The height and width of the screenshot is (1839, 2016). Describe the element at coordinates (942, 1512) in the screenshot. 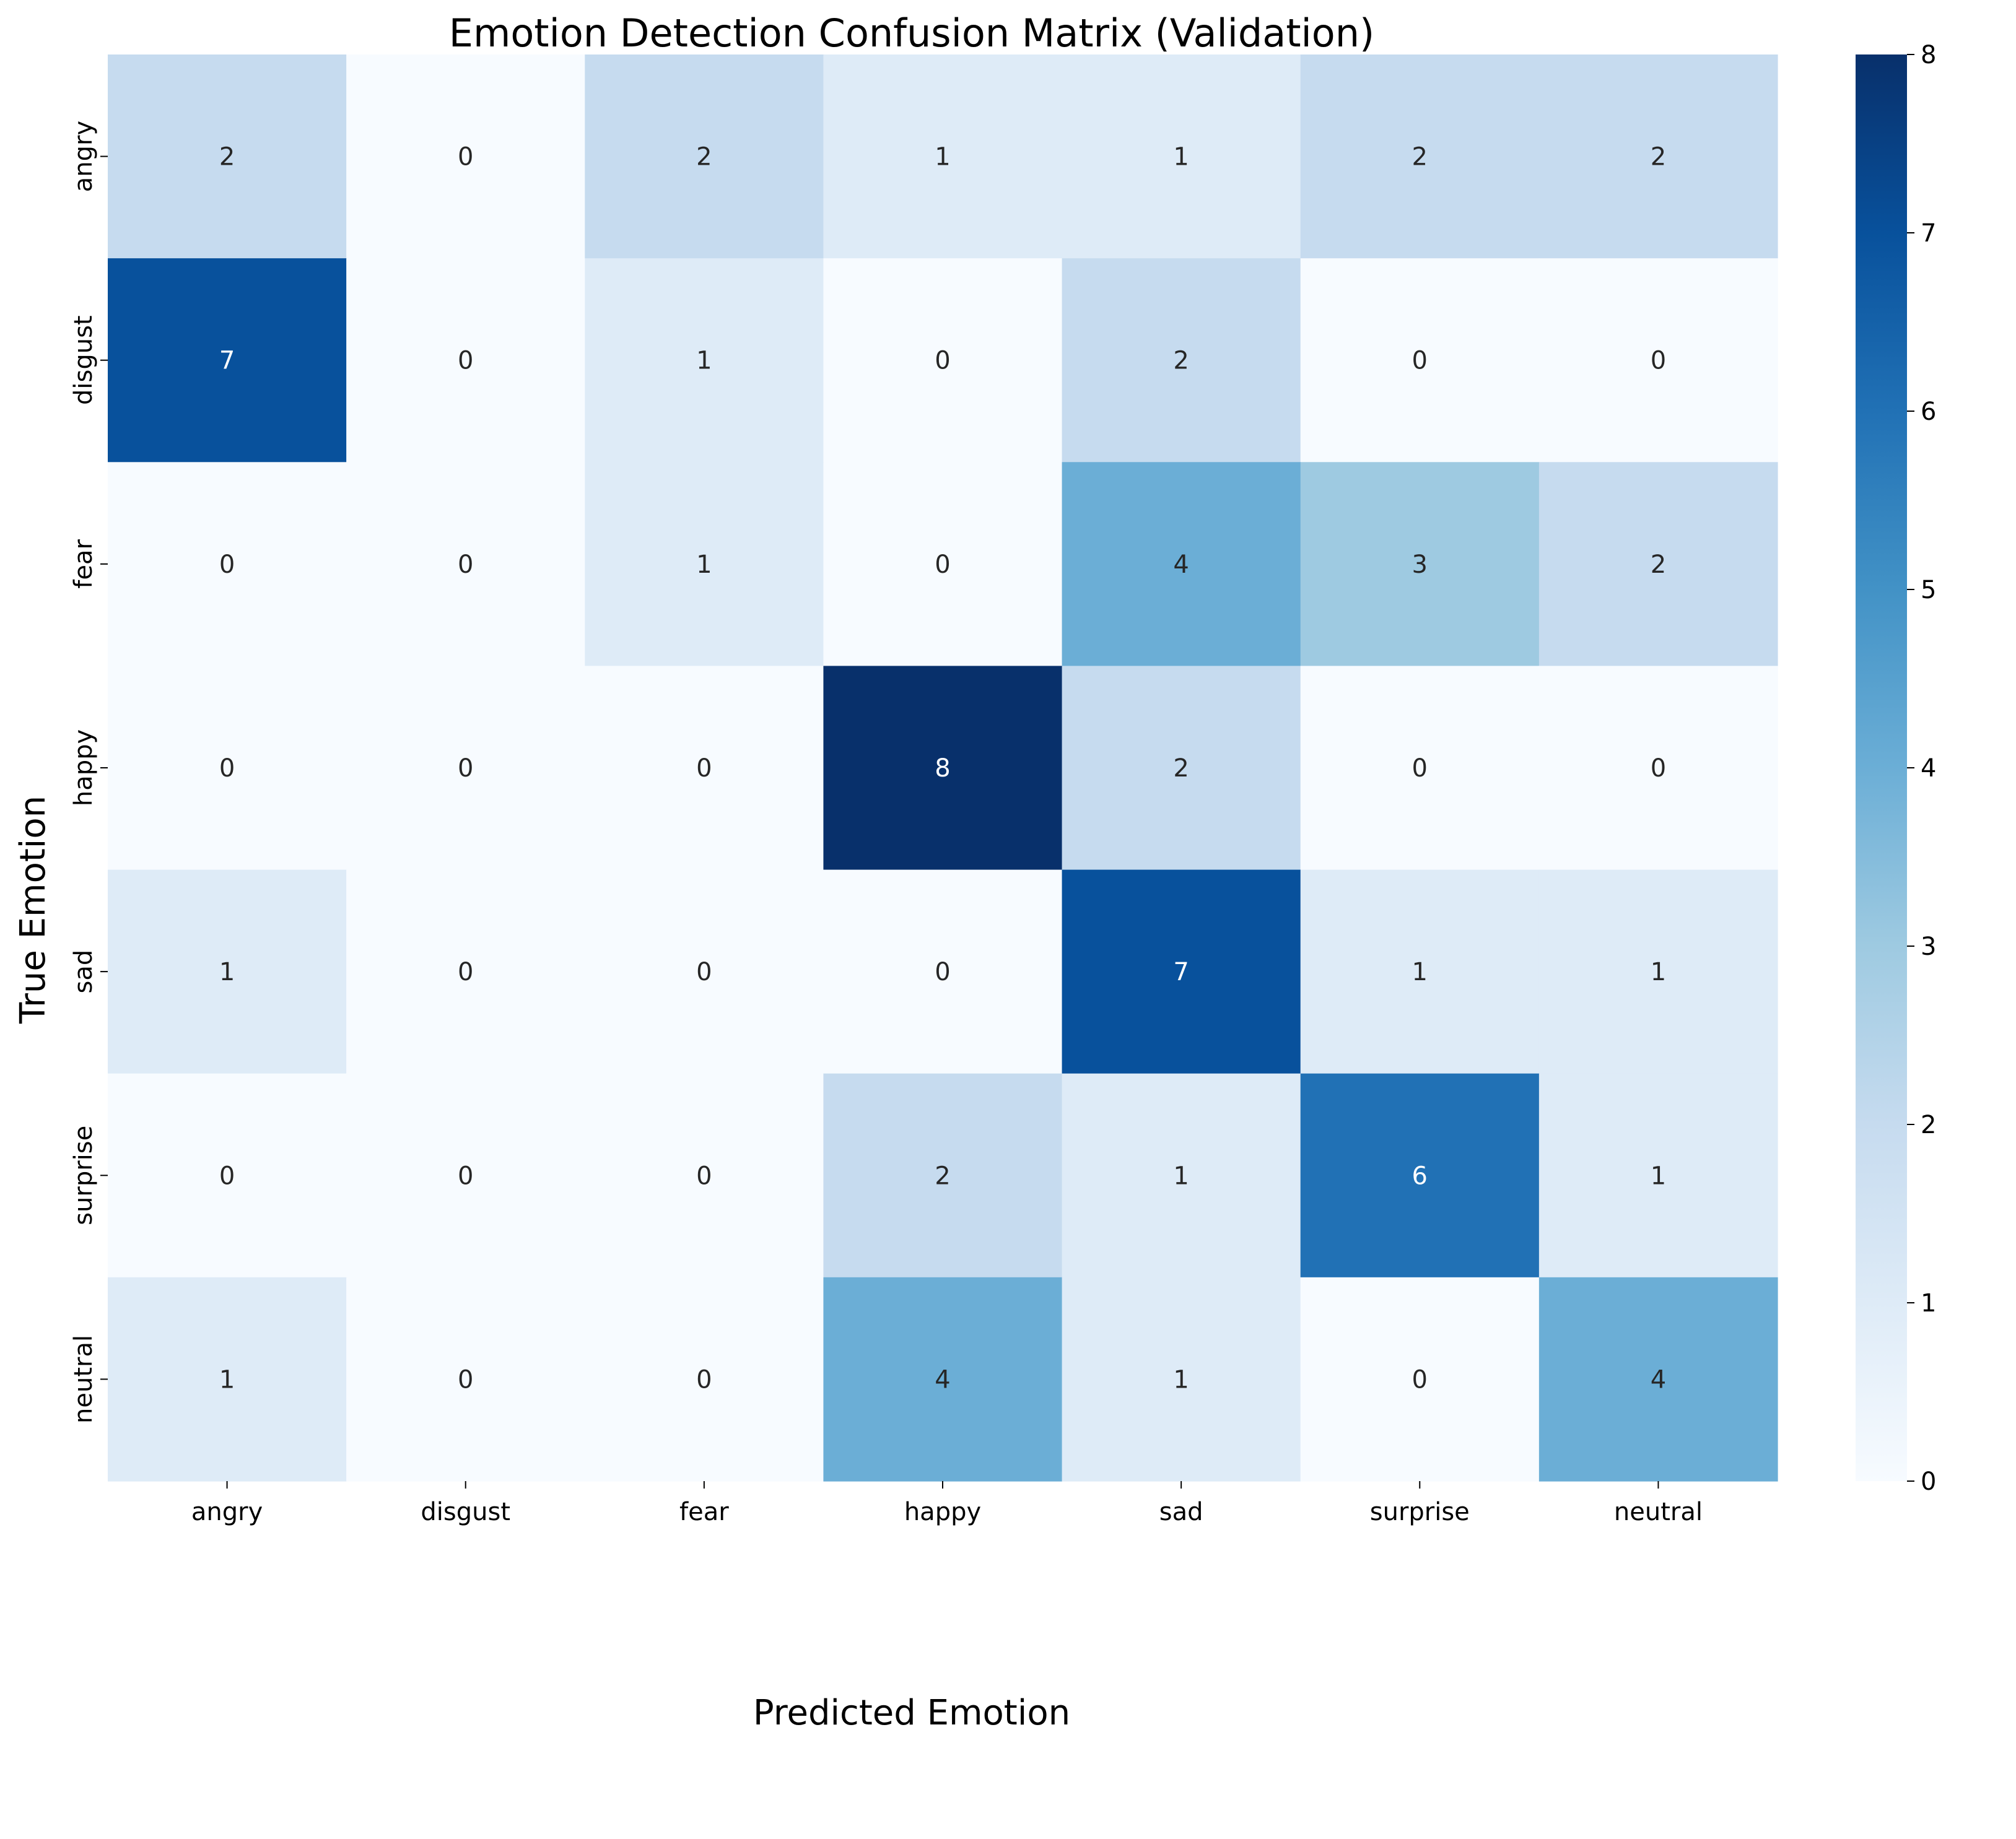

I see `x-tick-label: happy` at that location.